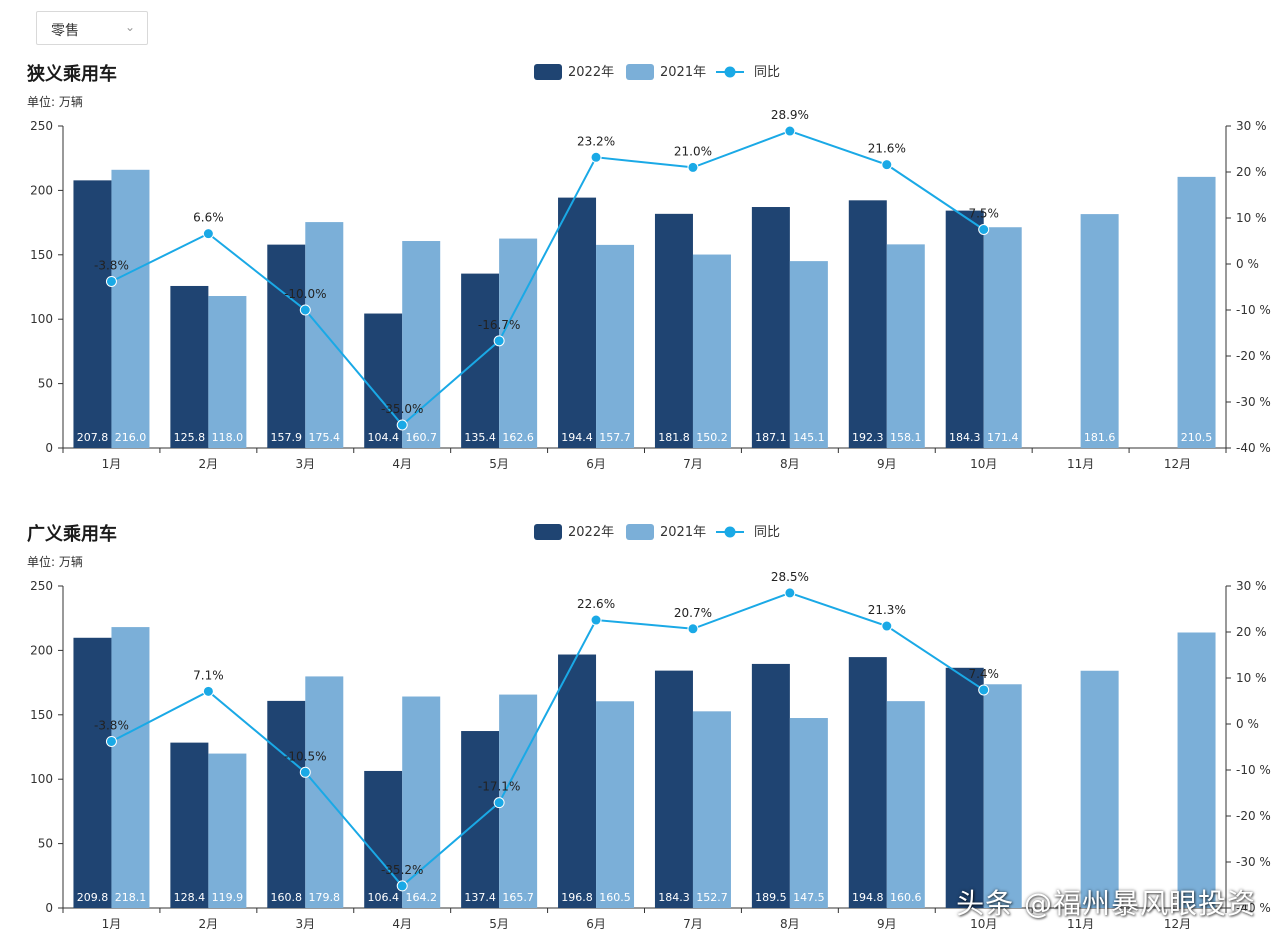  I want to click on bar-value-label: 158.1, so click(906, 437).